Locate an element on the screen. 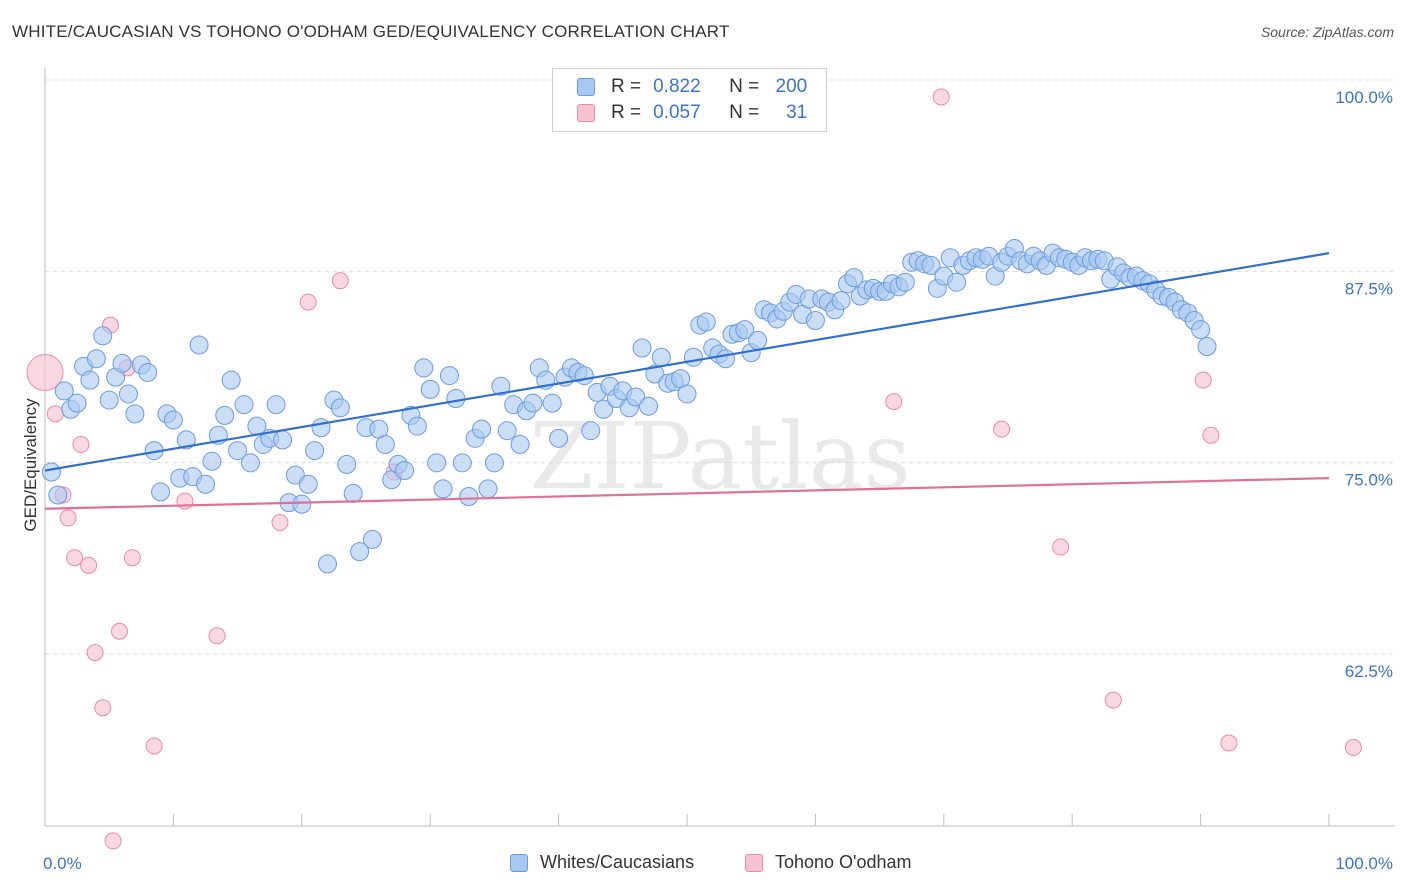 The height and width of the screenshot is (892, 1406). tohono-trend-line is located at coordinates (687, 493).